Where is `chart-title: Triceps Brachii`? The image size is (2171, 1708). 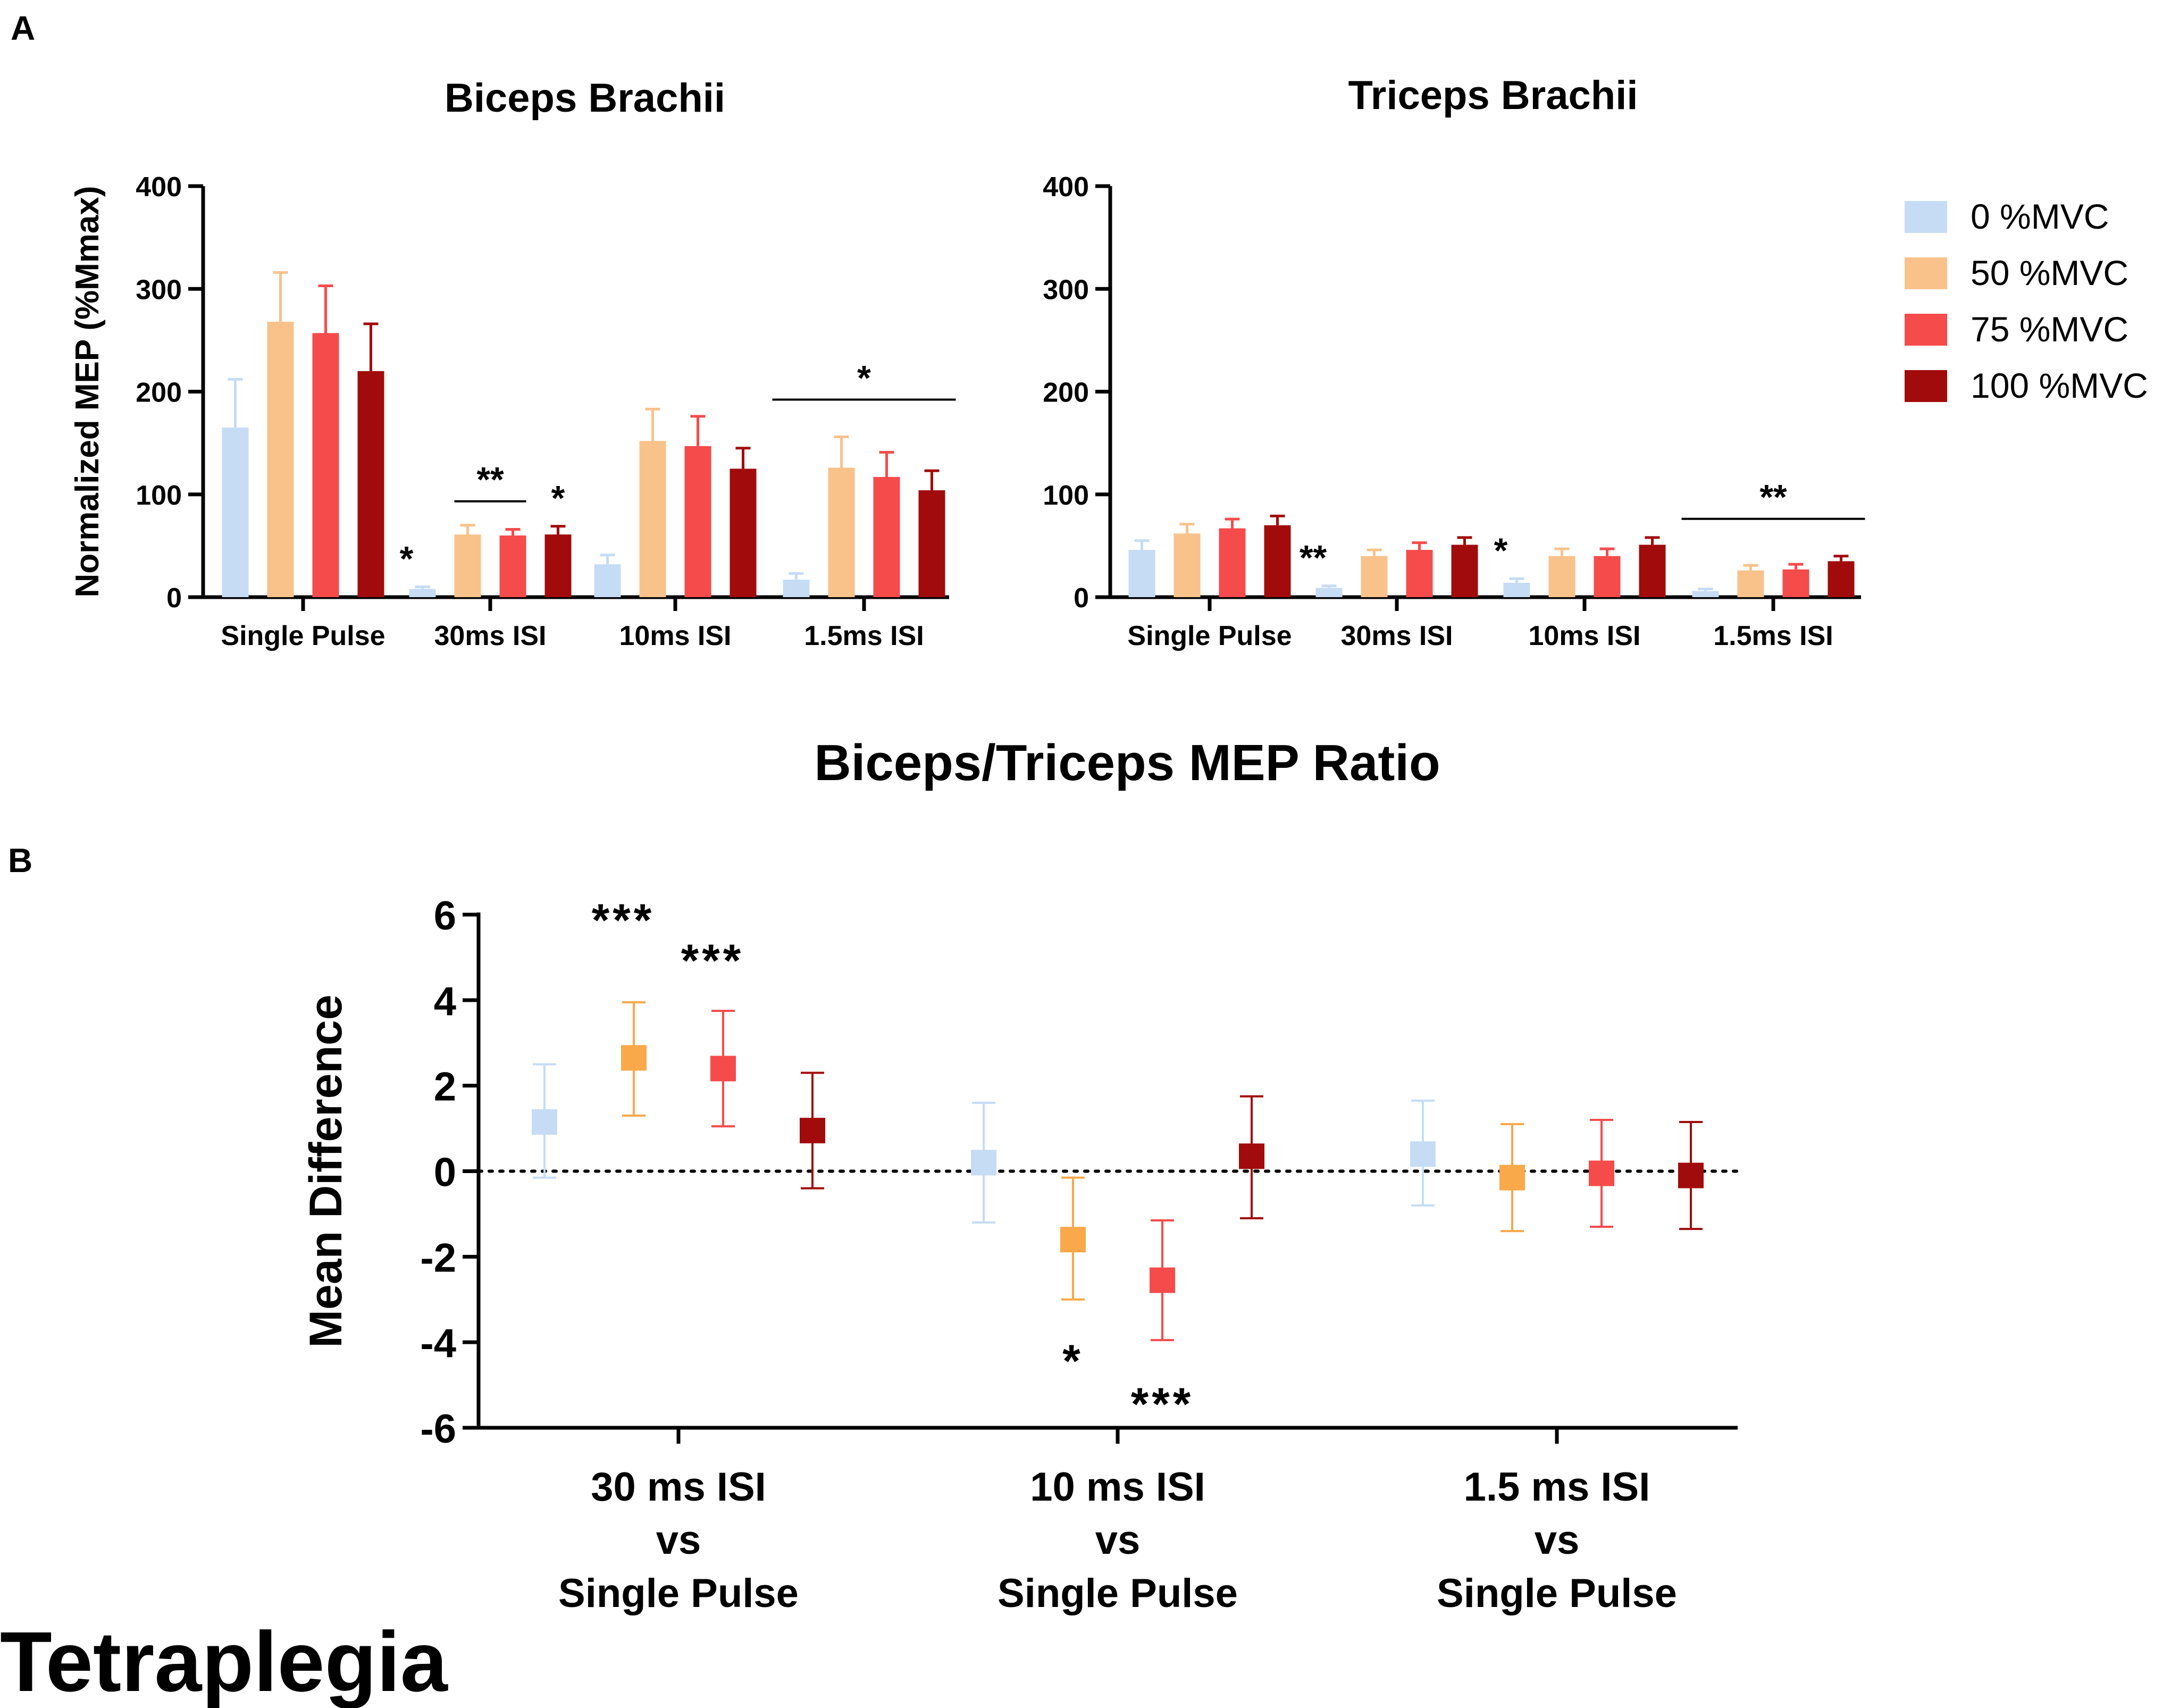
chart-title: Triceps Brachii is located at coordinates (1493, 96).